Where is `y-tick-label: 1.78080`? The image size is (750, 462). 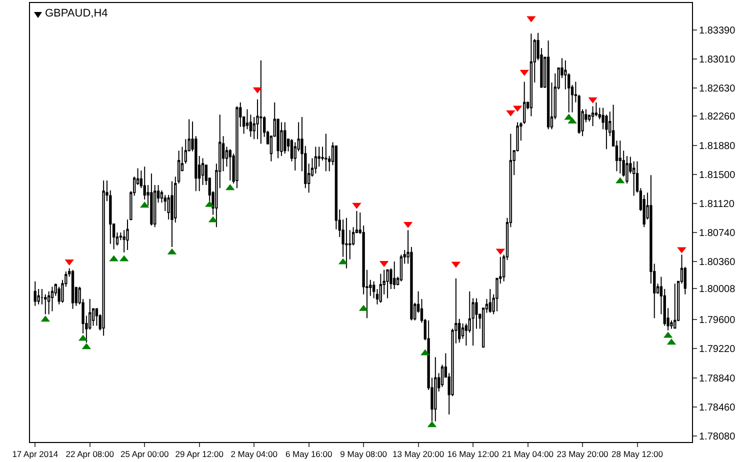 y-tick-label: 1.78080 is located at coordinates (717, 436).